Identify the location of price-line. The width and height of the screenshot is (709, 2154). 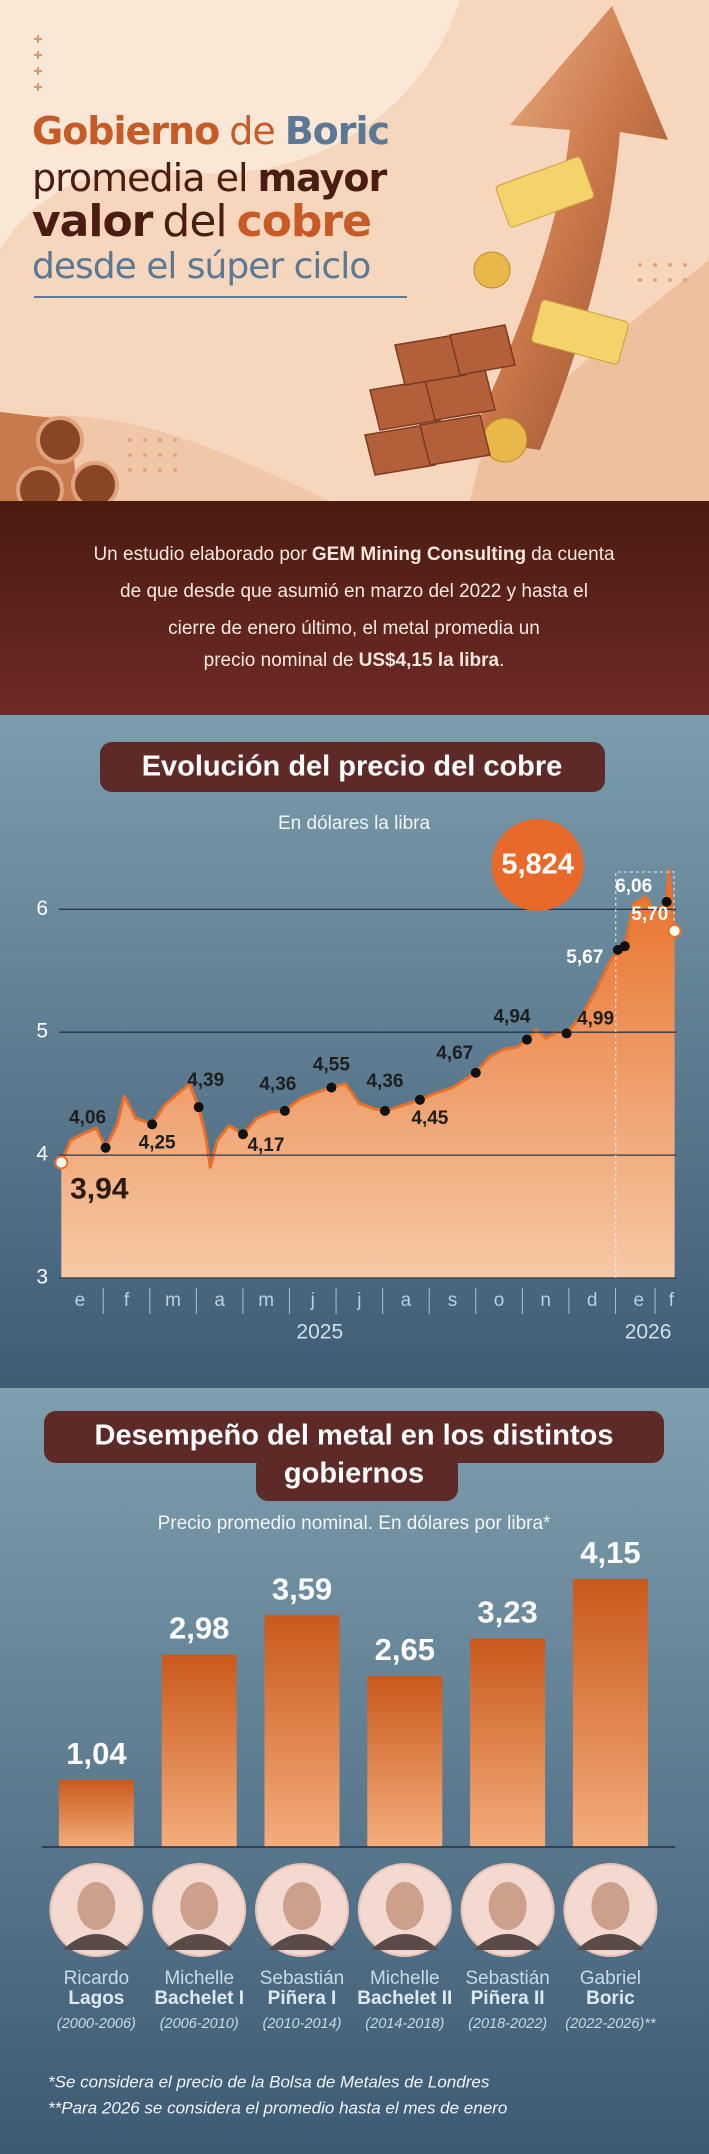
(368, 1018).